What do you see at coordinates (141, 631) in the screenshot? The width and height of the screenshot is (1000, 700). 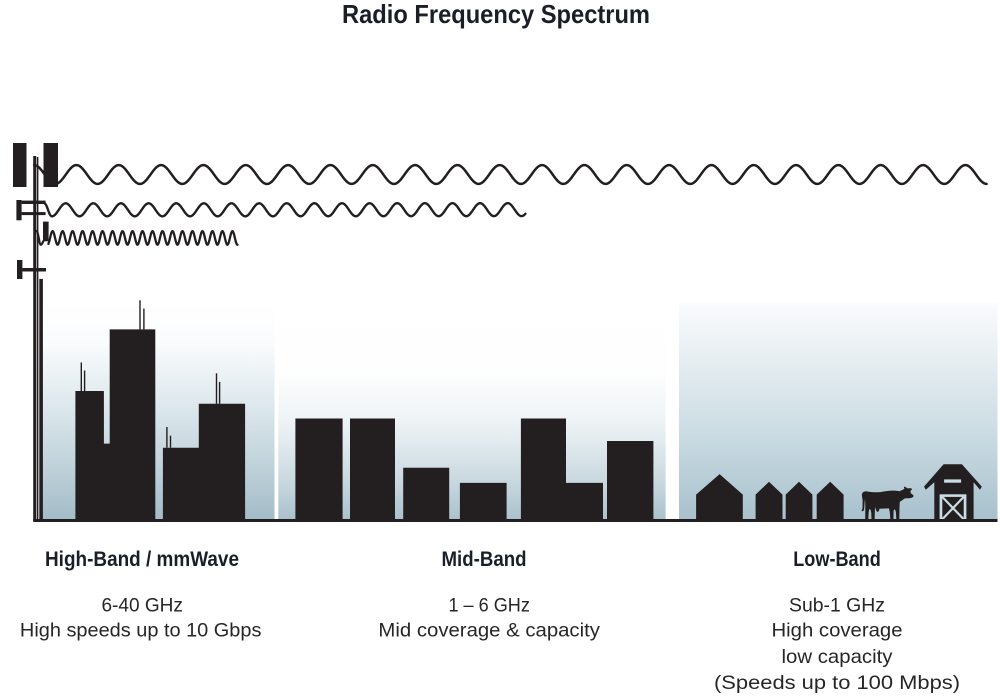 I see `svg-text: High speeds up to 10 Gbps` at bounding box center [141, 631].